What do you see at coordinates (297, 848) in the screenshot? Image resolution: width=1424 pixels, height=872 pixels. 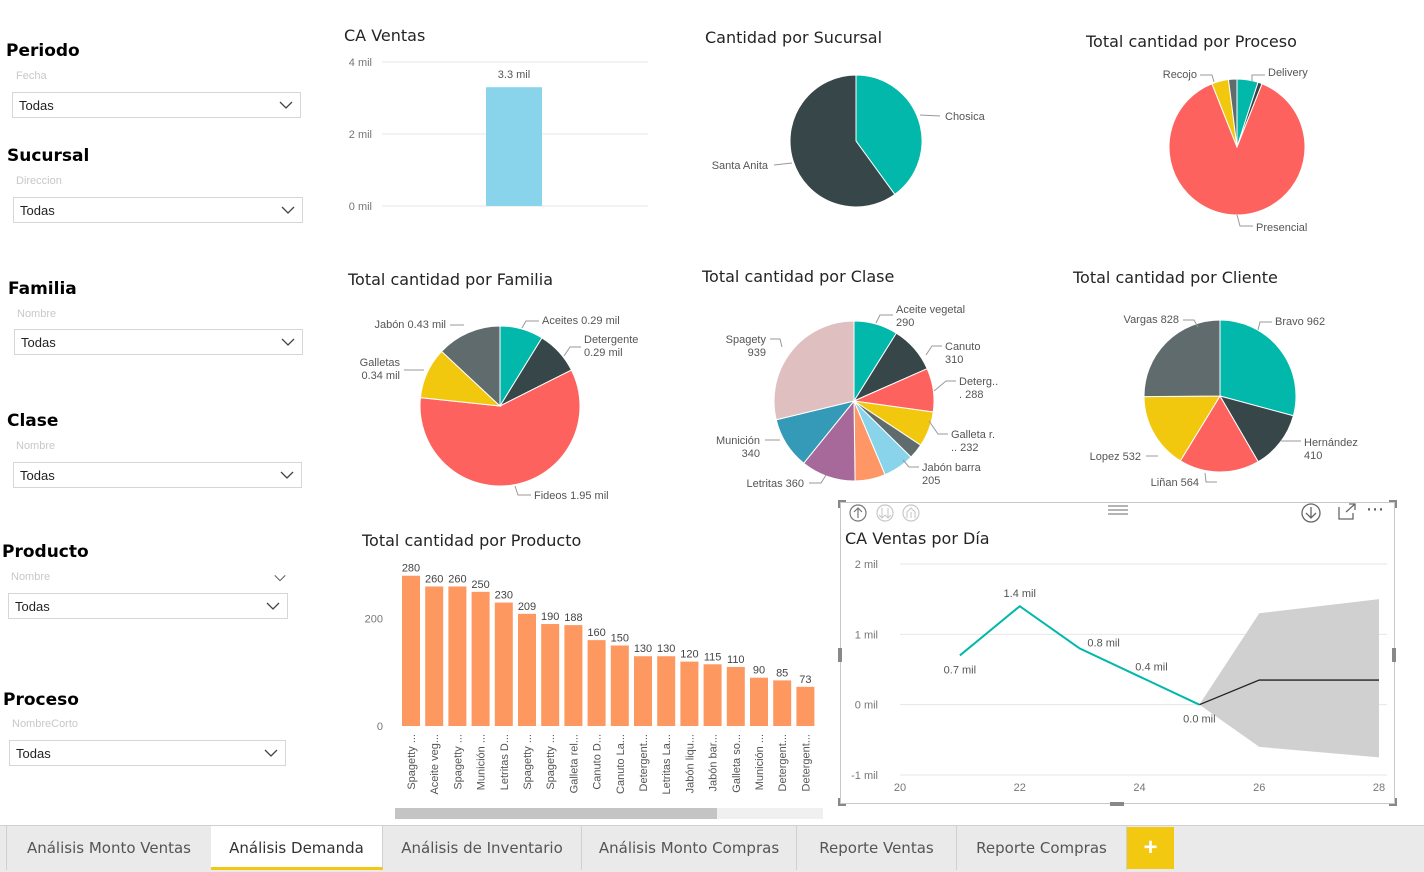 I see `tab-analisis-demanda: Análisis Demanda` at bounding box center [297, 848].